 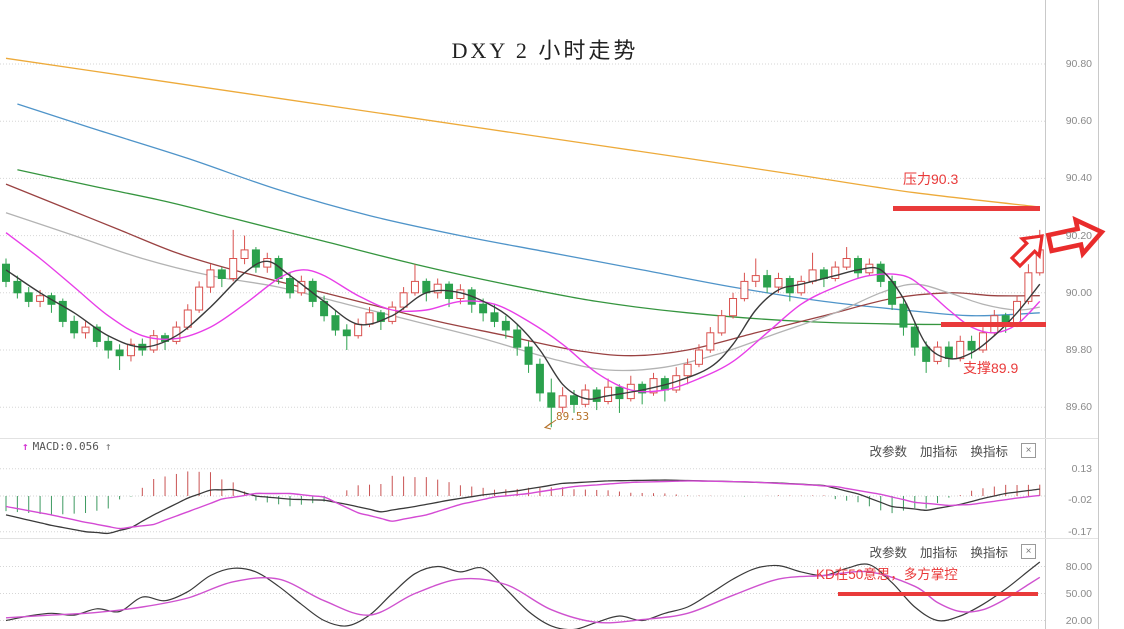 What do you see at coordinates (1078, 620) in the screenshot?
I see `kd-tick-label: 20.00` at bounding box center [1078, 620].